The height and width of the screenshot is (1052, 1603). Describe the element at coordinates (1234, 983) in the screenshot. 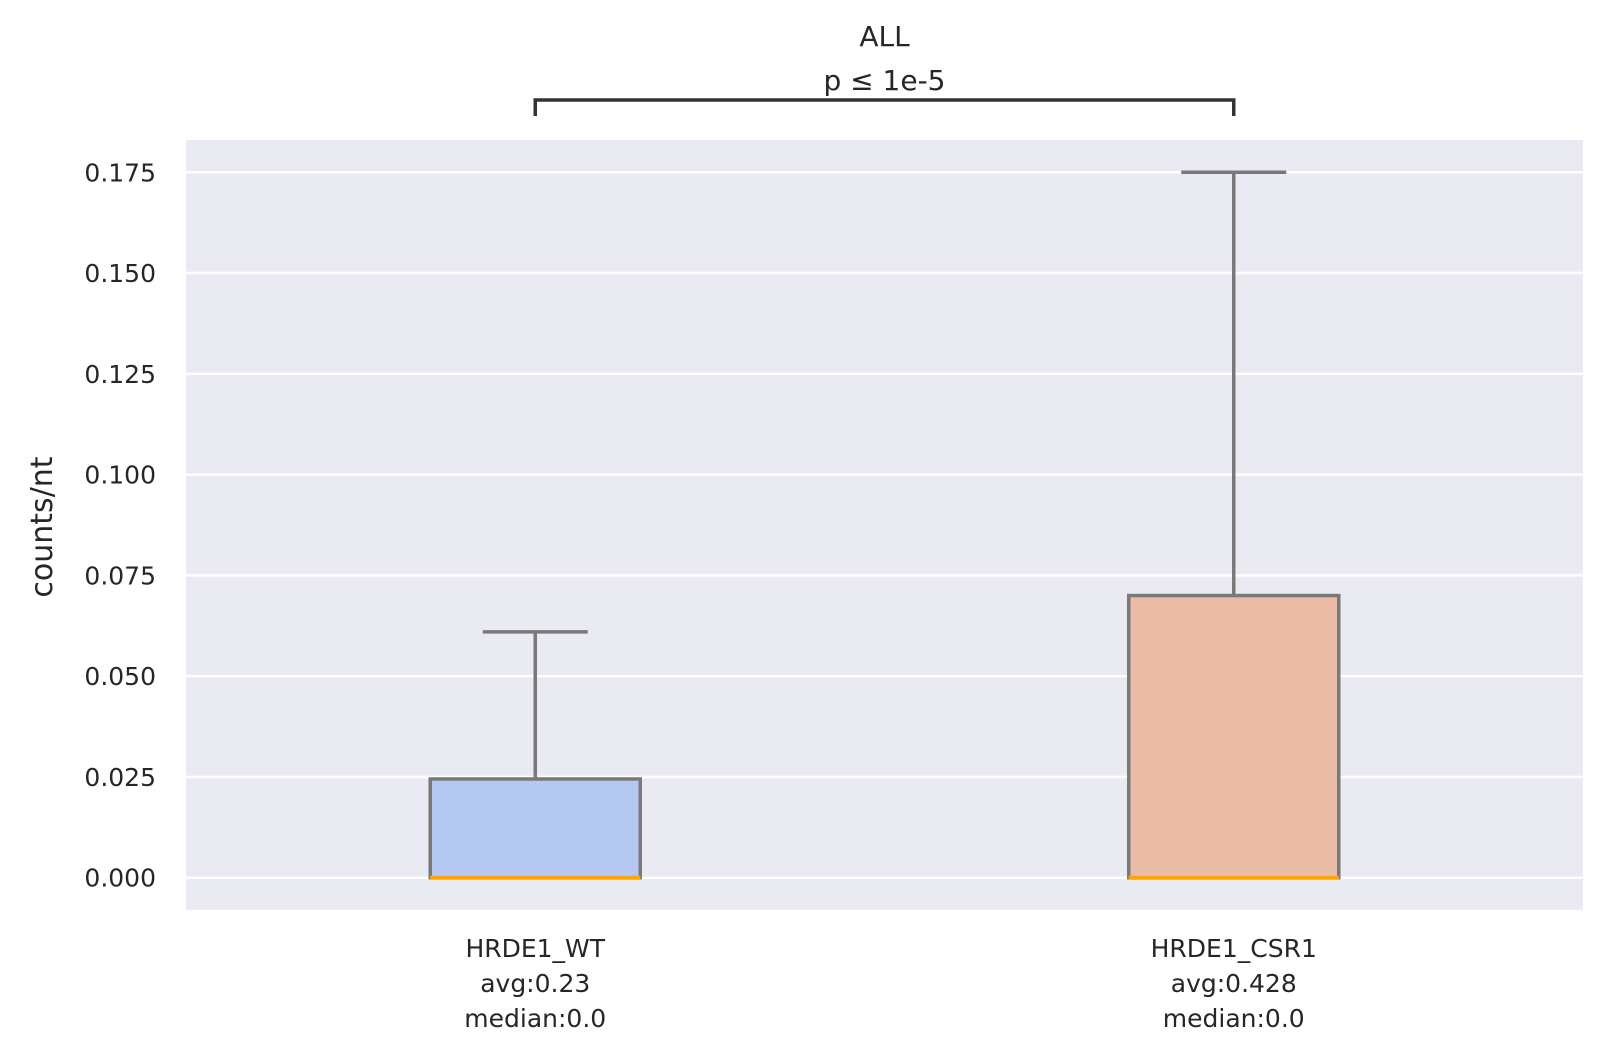

I see `x-tick-label: avg:0.428` at that location.